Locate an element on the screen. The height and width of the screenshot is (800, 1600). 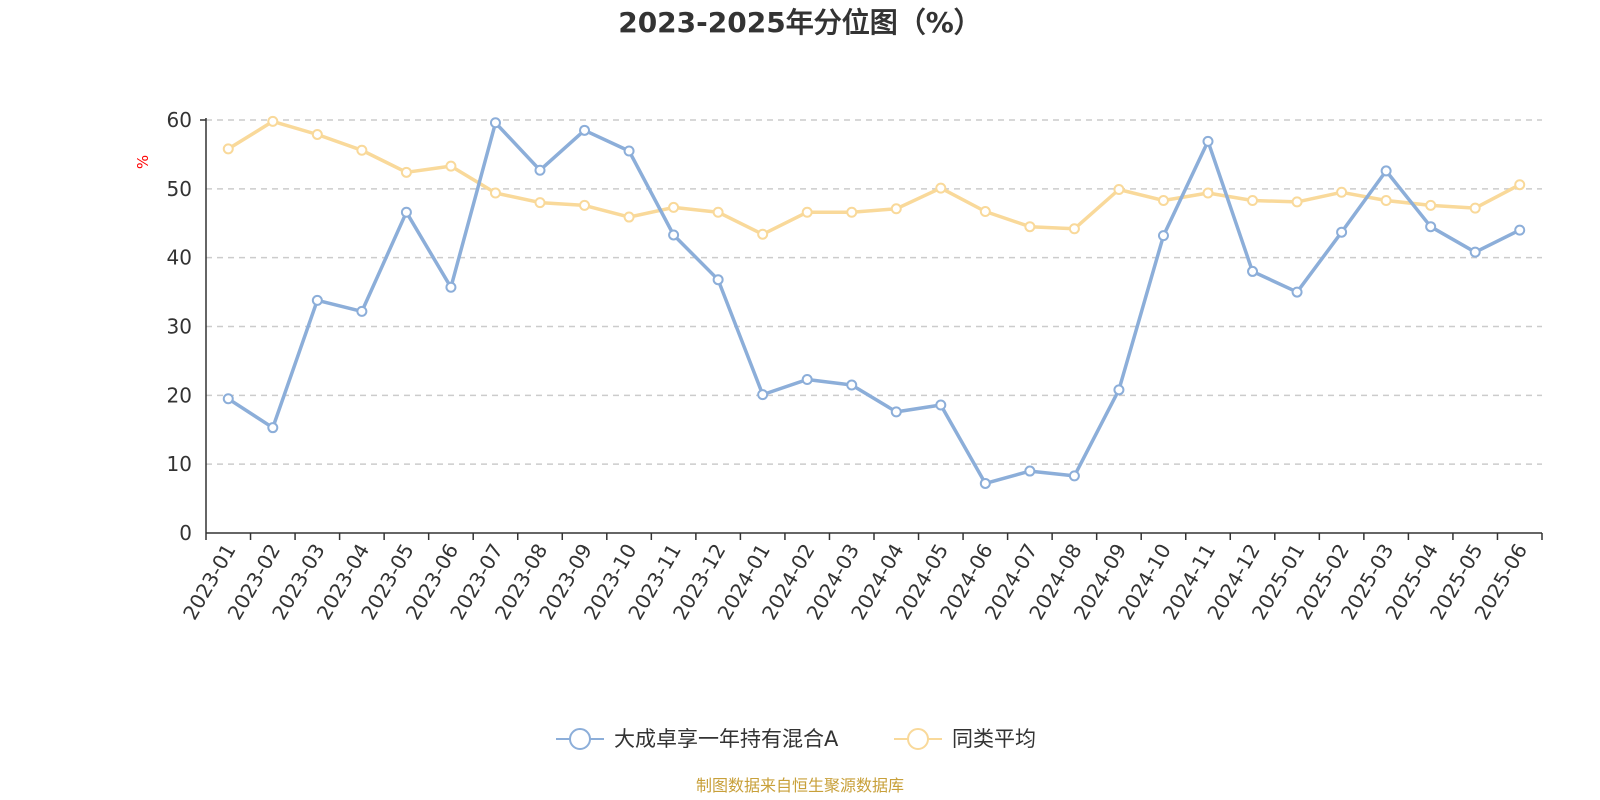
legend-item-average: 同类平均 is located at coordinates (965, 739).